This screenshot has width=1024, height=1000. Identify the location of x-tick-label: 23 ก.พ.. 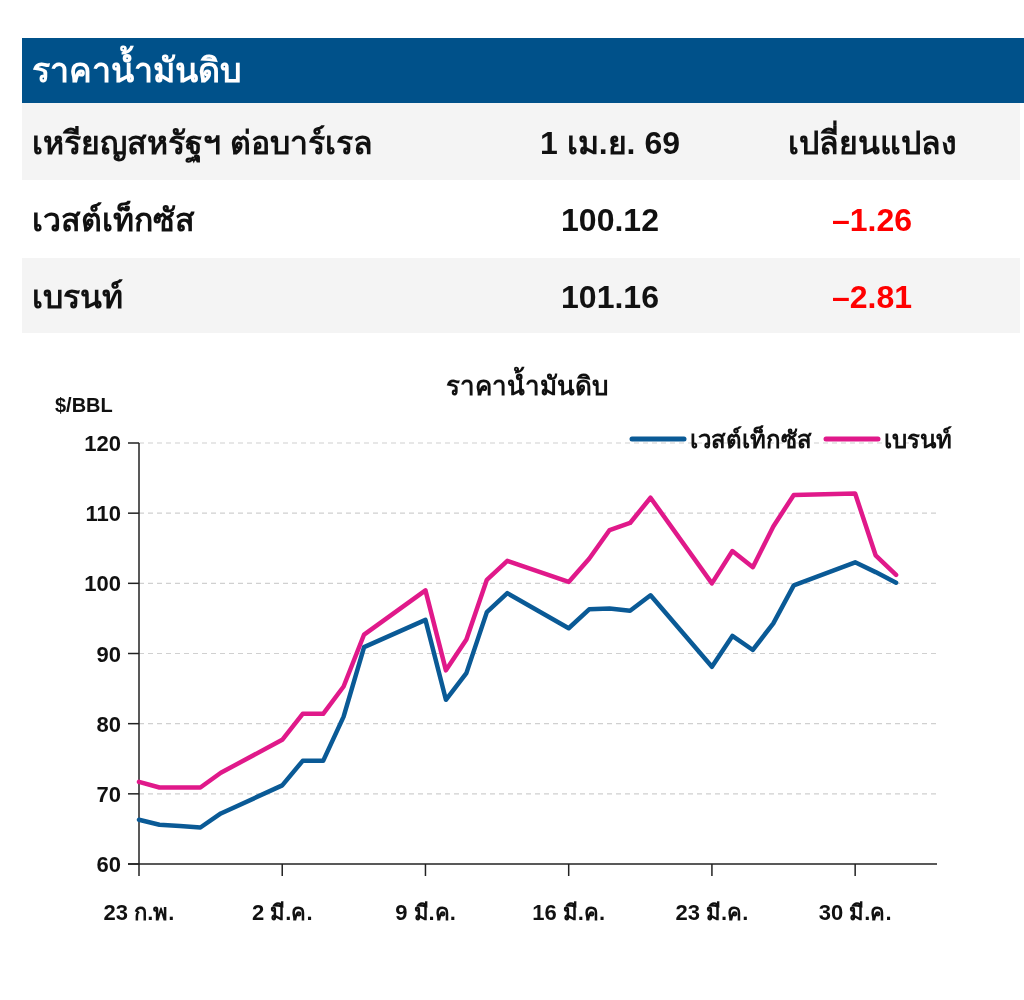
(139, 912).